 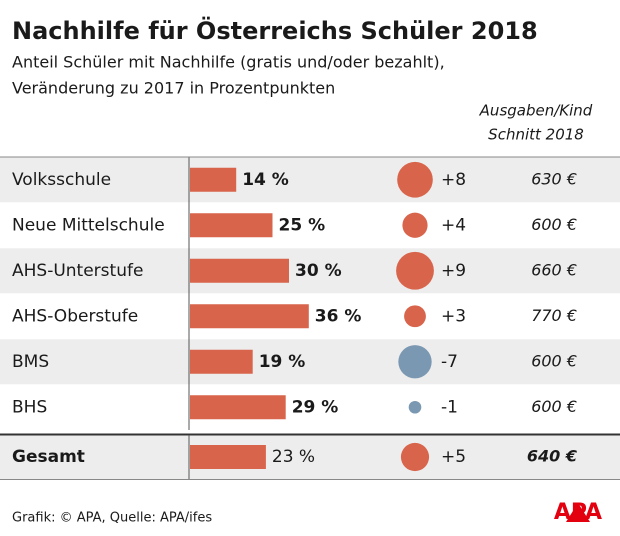 What do you see at coordinates (318, 271) in the screenshot?
I see `value-label: 30 %` at bounding box center [318, 271].